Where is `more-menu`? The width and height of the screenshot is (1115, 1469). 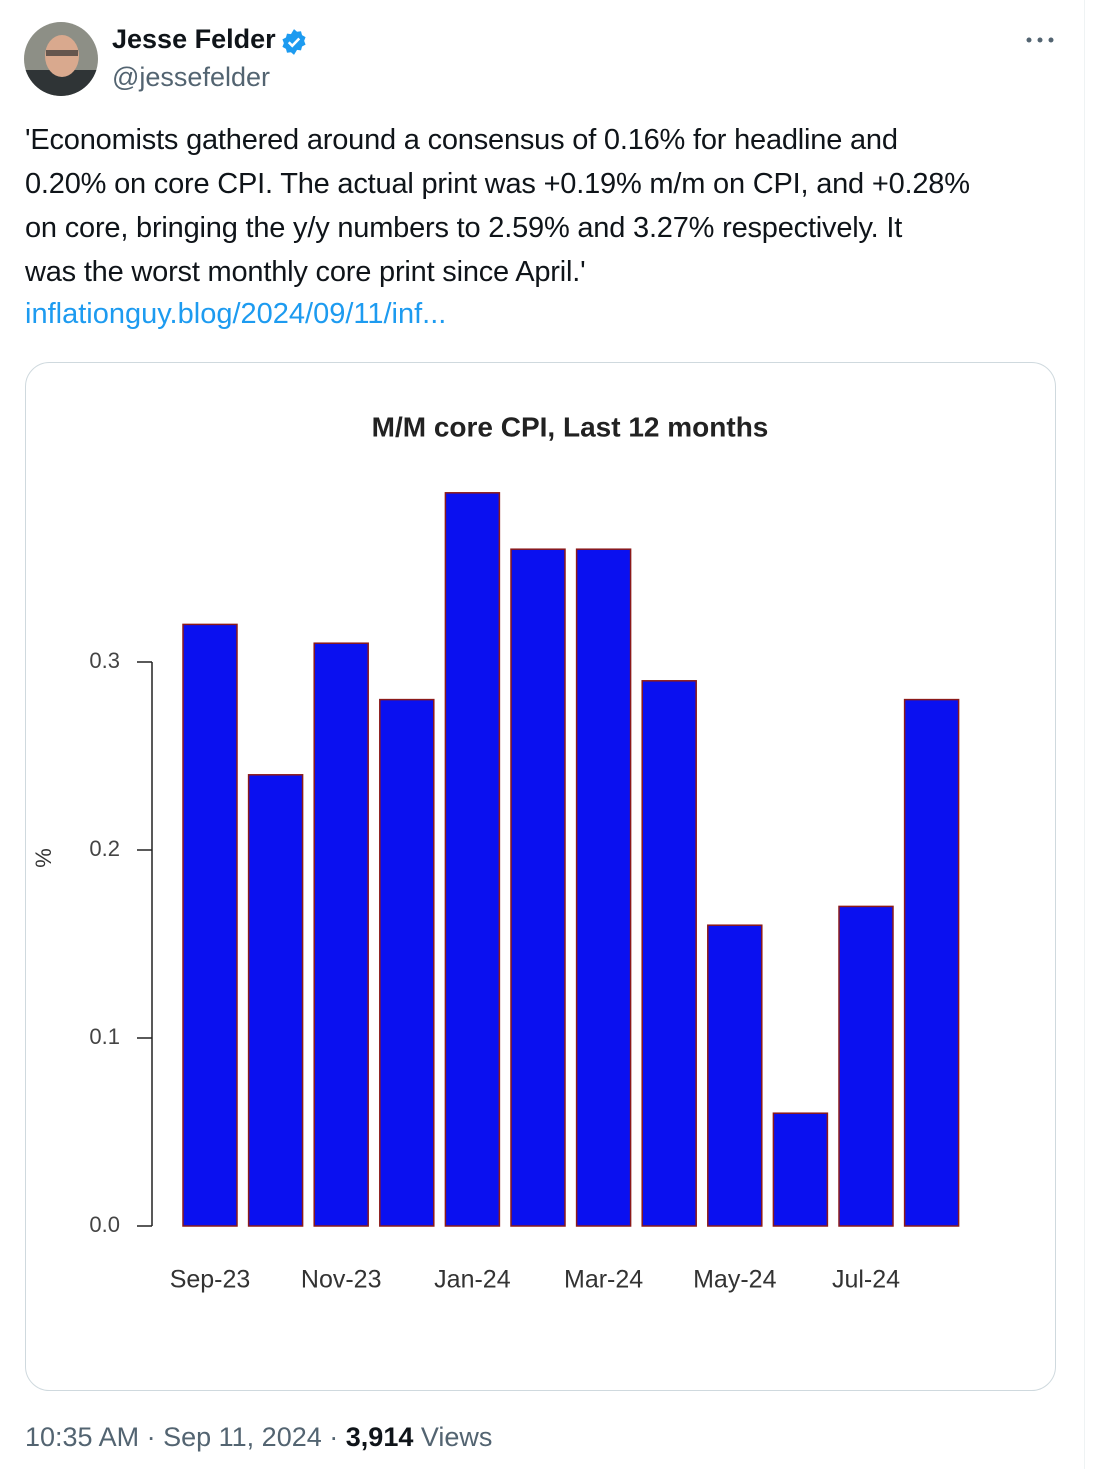
more-menu is located at coordinates (1040, 40).